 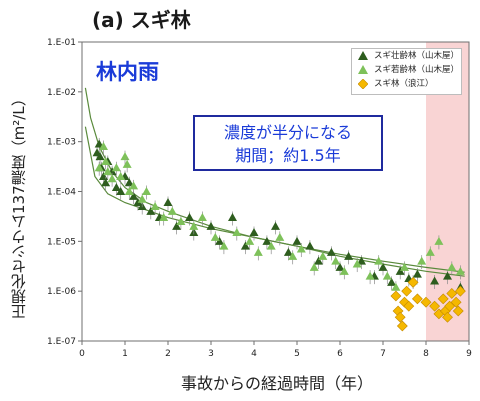 What do you see at coordinates (417, 70) in the screenshot?
I see `legend-label: スギ若齢林（山木屋）` at bounding box center [417, 70].